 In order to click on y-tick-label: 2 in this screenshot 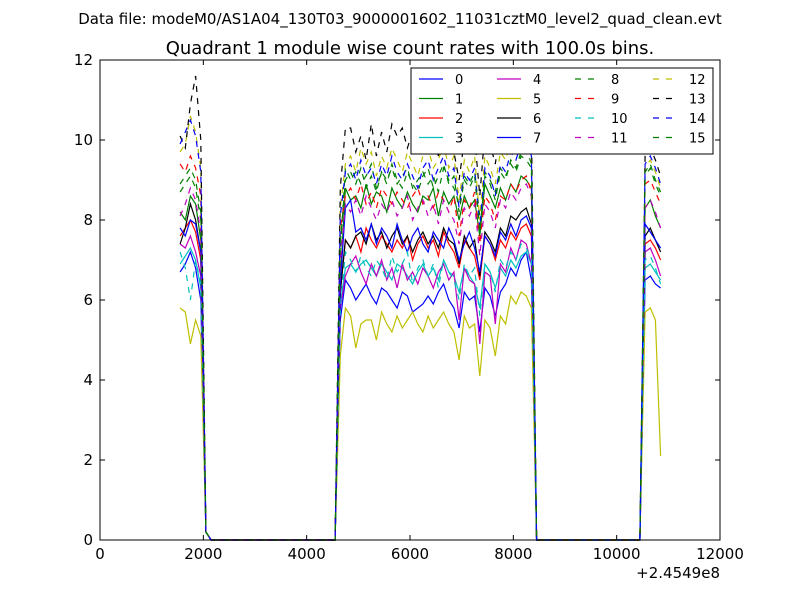, I will do `click(88, 460)`.